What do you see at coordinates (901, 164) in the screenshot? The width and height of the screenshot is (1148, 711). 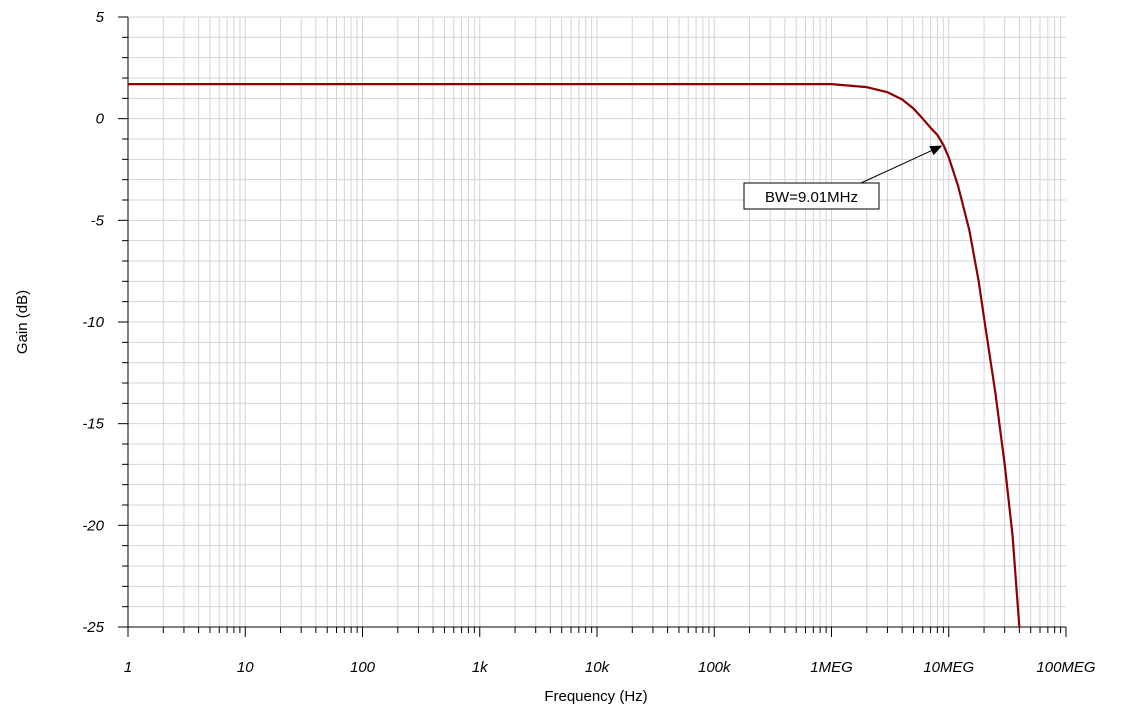 I see `annotation-arrow` at bounding box center [901, 164].